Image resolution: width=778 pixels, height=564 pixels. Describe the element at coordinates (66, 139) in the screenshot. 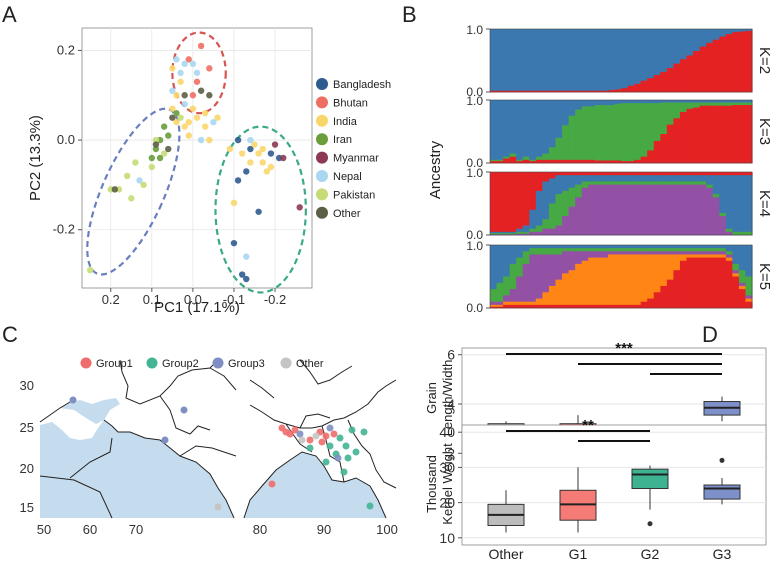

I see `y-tick-label: 0.0` at that location.